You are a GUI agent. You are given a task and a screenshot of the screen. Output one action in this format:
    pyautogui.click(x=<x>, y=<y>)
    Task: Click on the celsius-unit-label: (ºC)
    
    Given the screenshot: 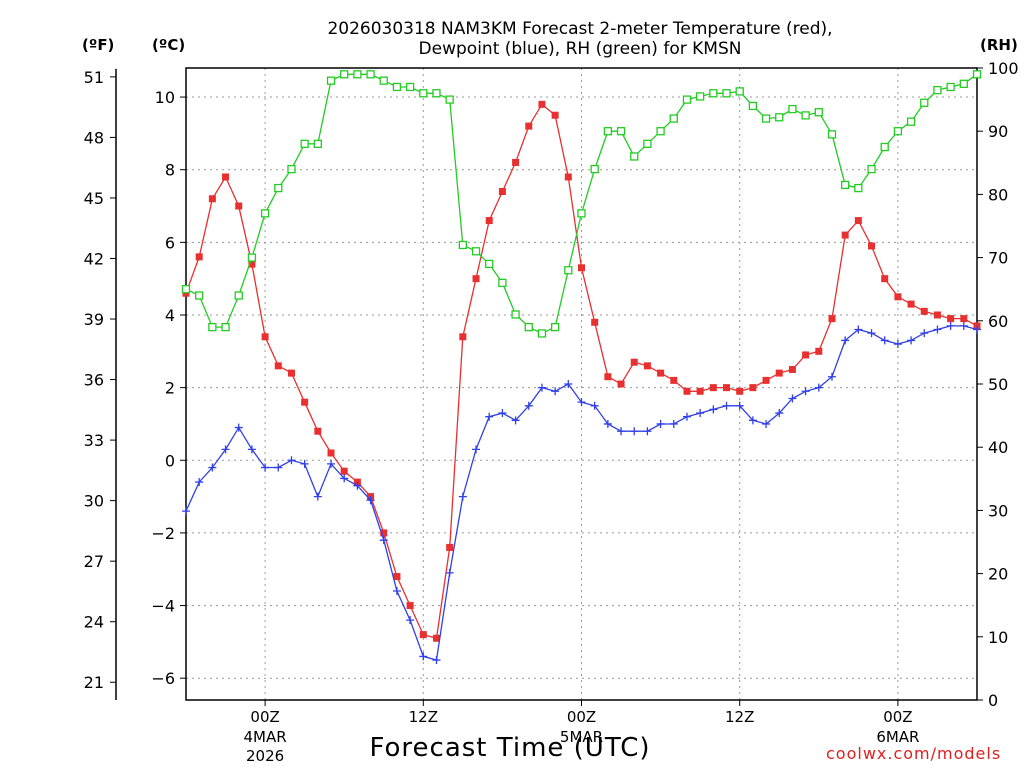 What is the action you would take?
    pyautogui.click(x=169, y=45)
    